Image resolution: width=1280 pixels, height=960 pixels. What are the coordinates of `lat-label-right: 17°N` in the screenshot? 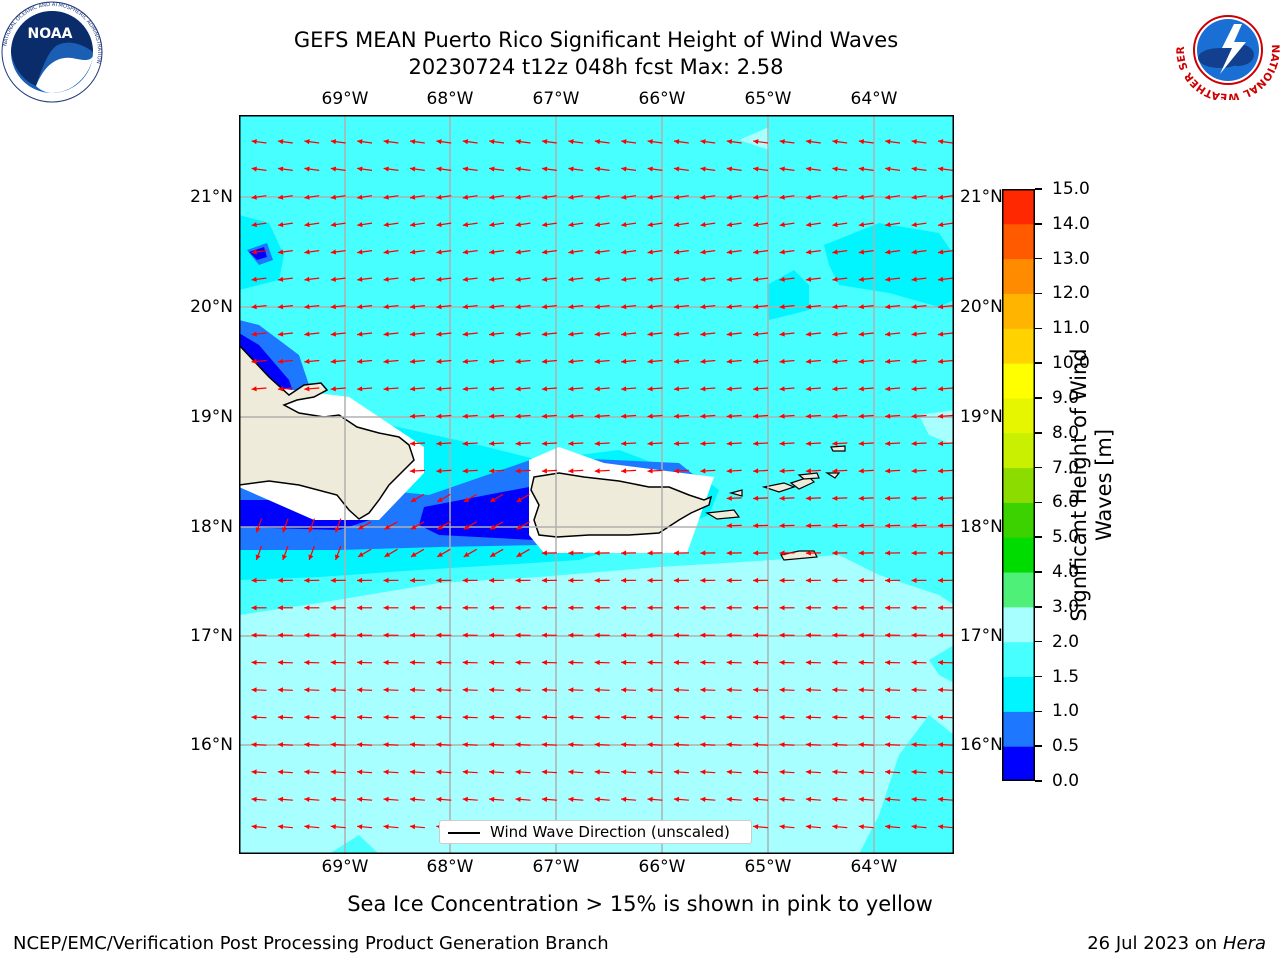 It's located at (981, 636).